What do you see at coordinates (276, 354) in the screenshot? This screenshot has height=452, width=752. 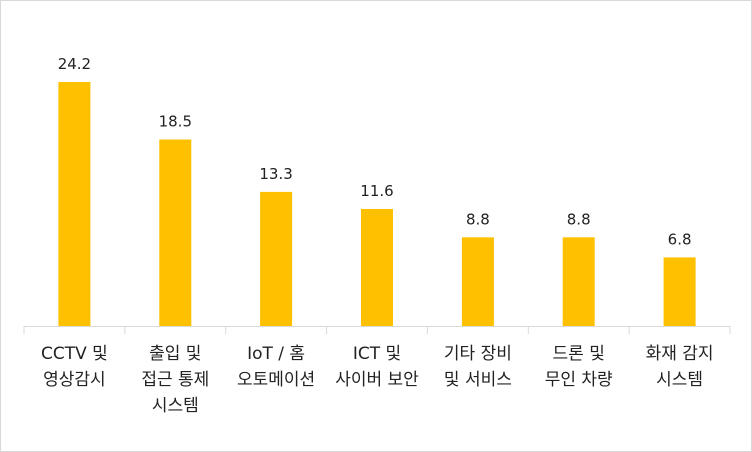 I see `category-label-line: IoT / 홈` at bounding box center [276, 354].